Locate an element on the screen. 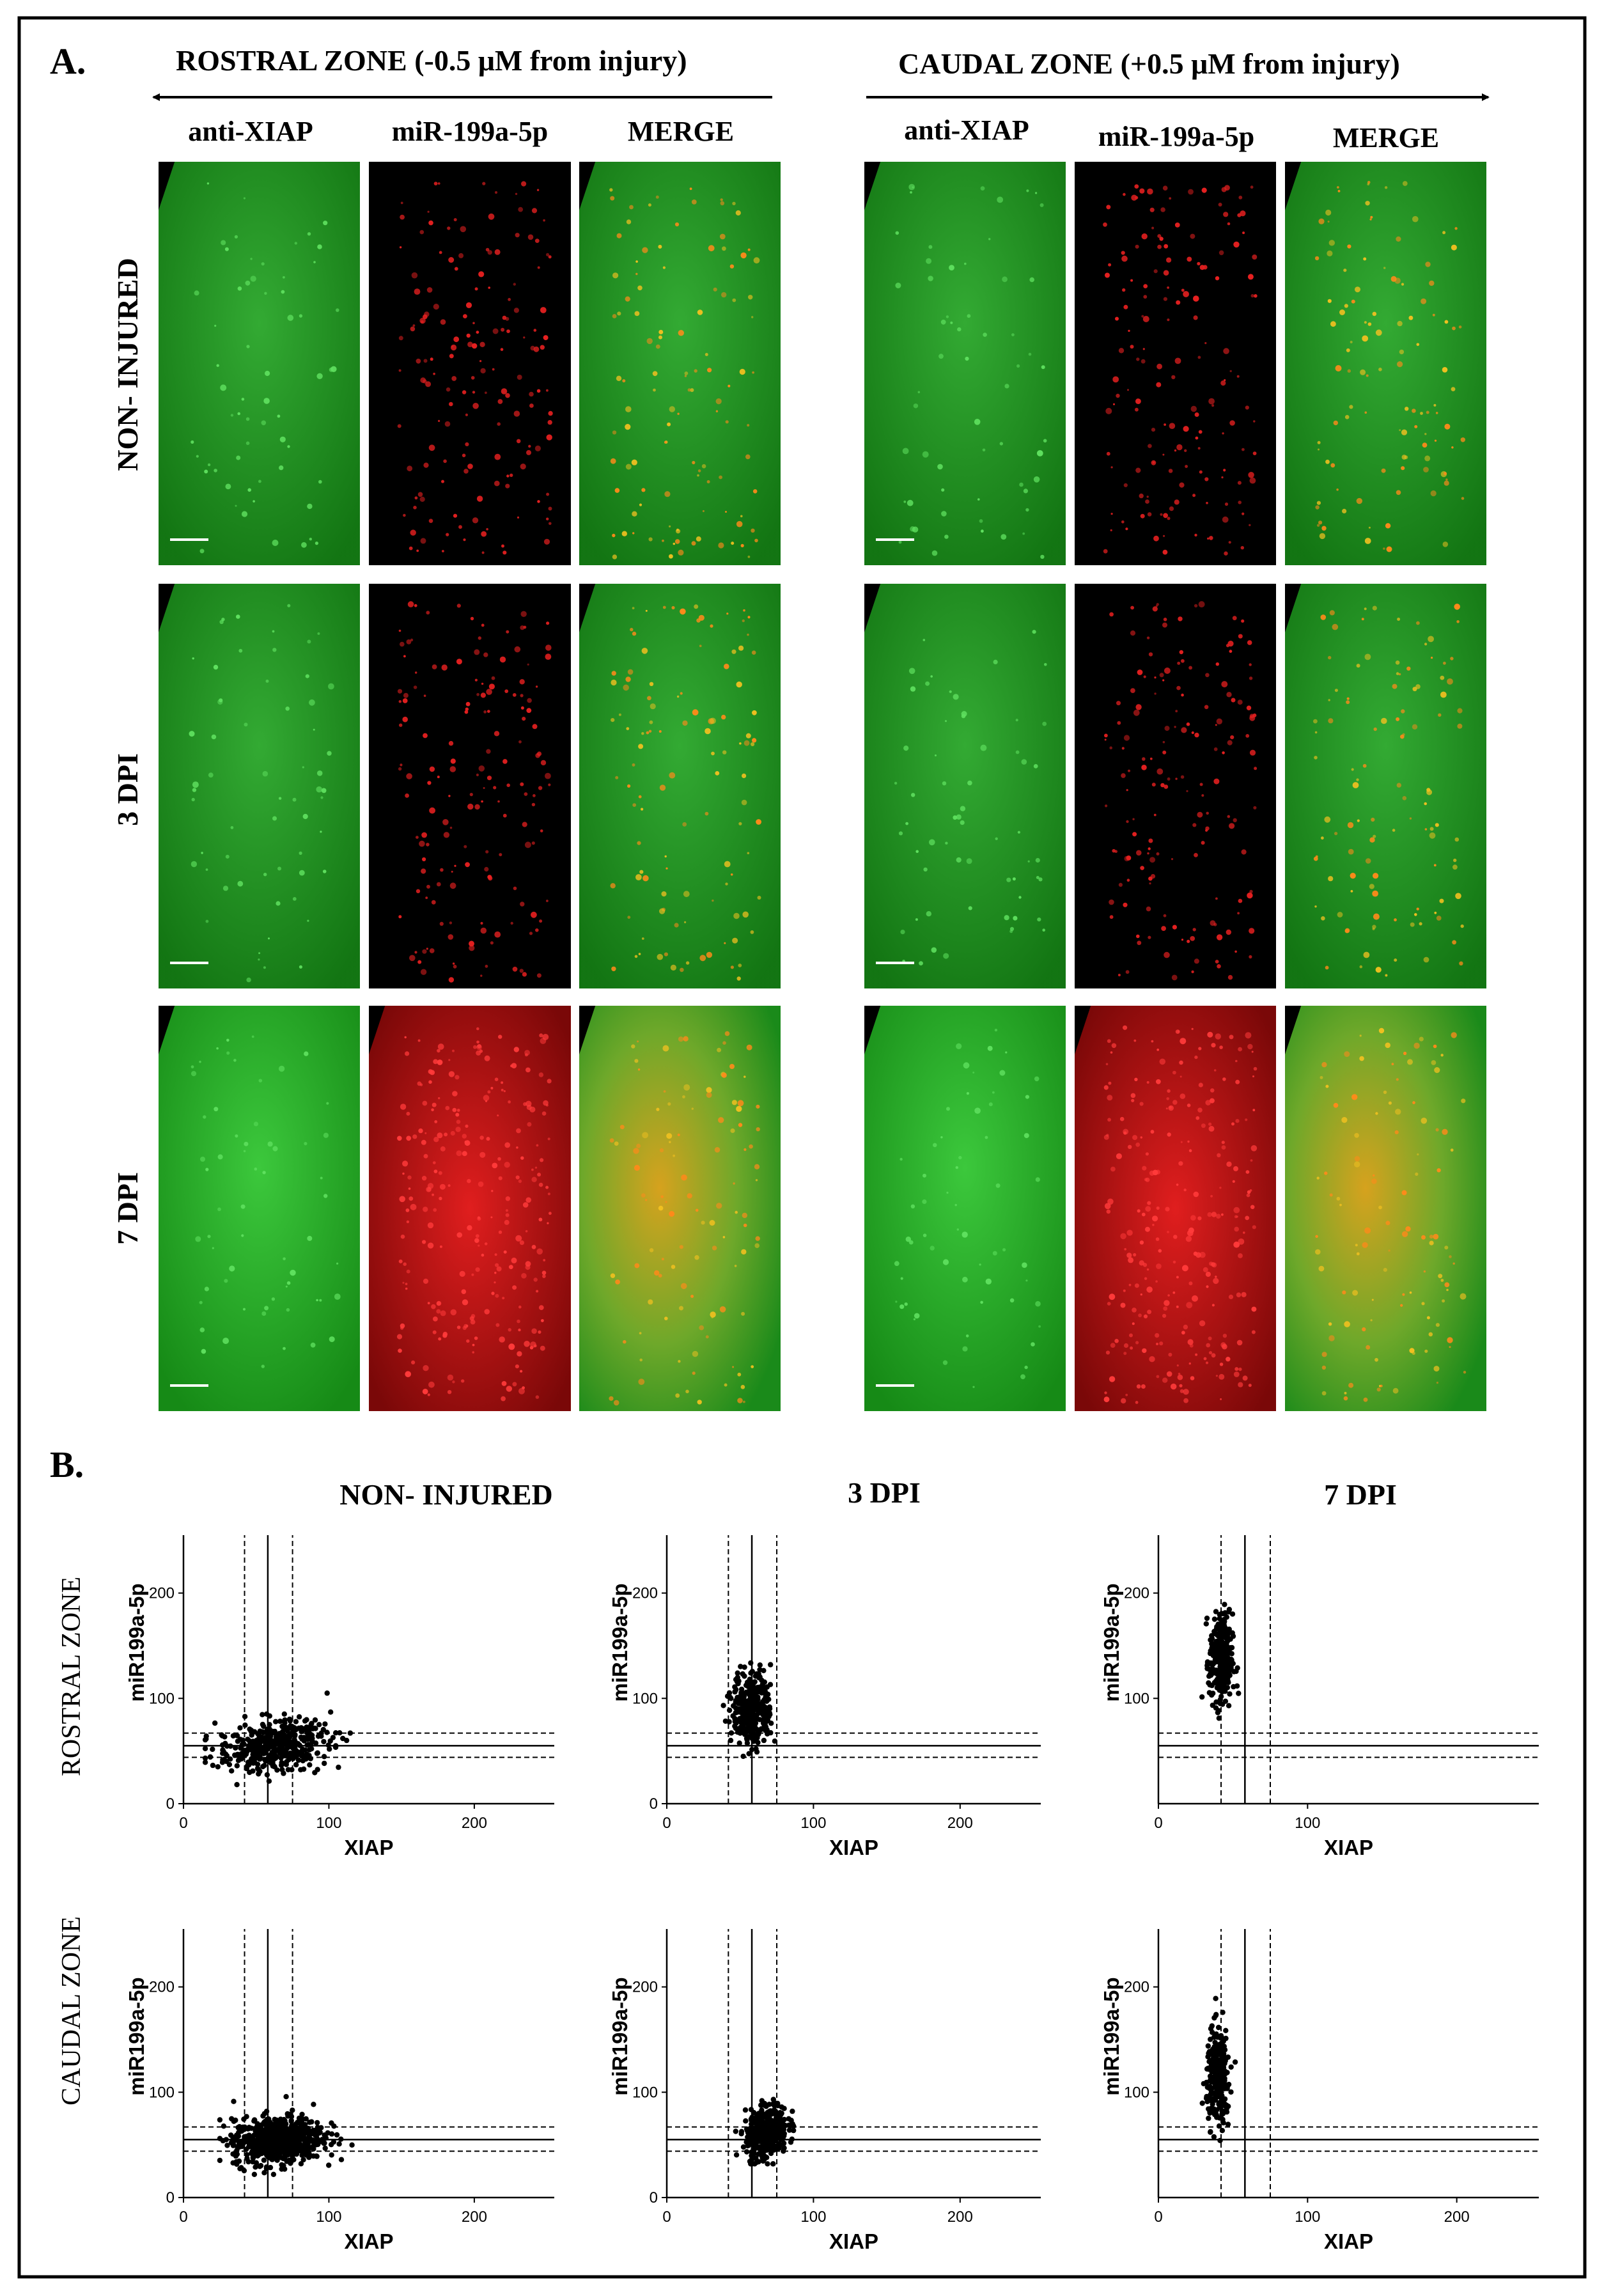 Image resolution: width=1604 pixels, height=2296 pixels. col-header-rostral-merge: MERGE is located at coordinates (681, 131).